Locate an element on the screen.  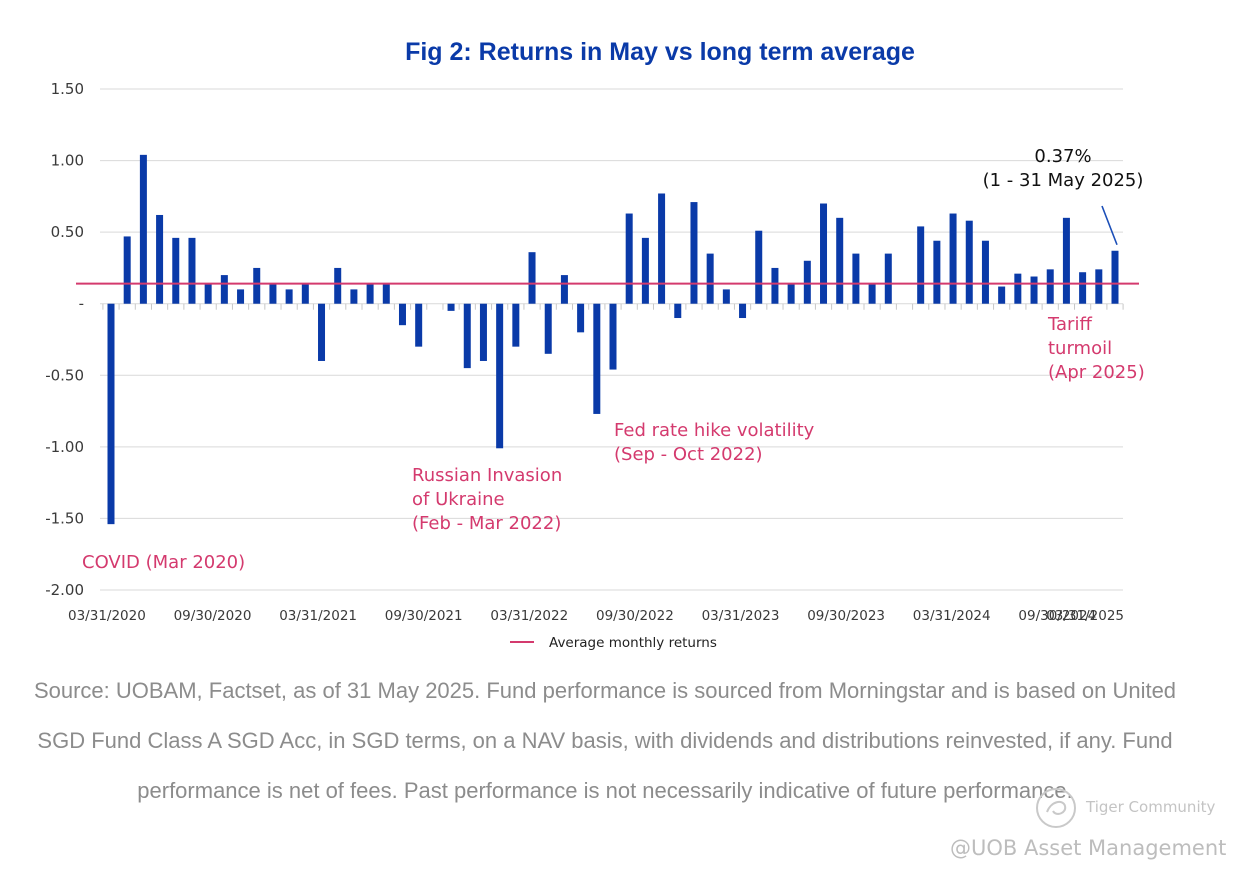
y-tick-label: 1.00 is located at coordinates (67, 161).